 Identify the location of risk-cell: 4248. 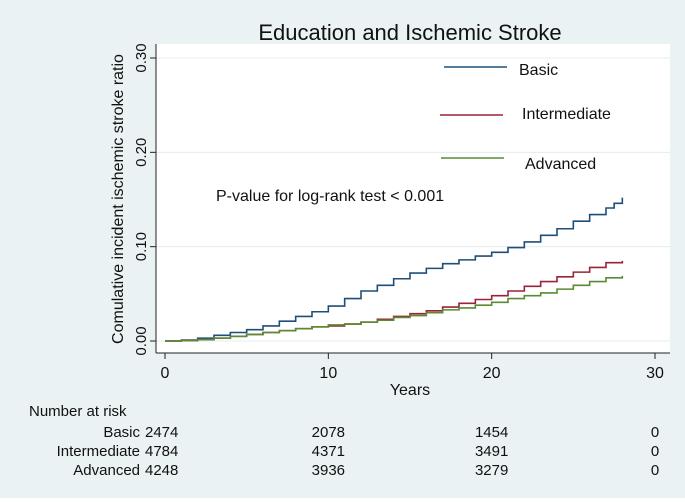
(162, 470).